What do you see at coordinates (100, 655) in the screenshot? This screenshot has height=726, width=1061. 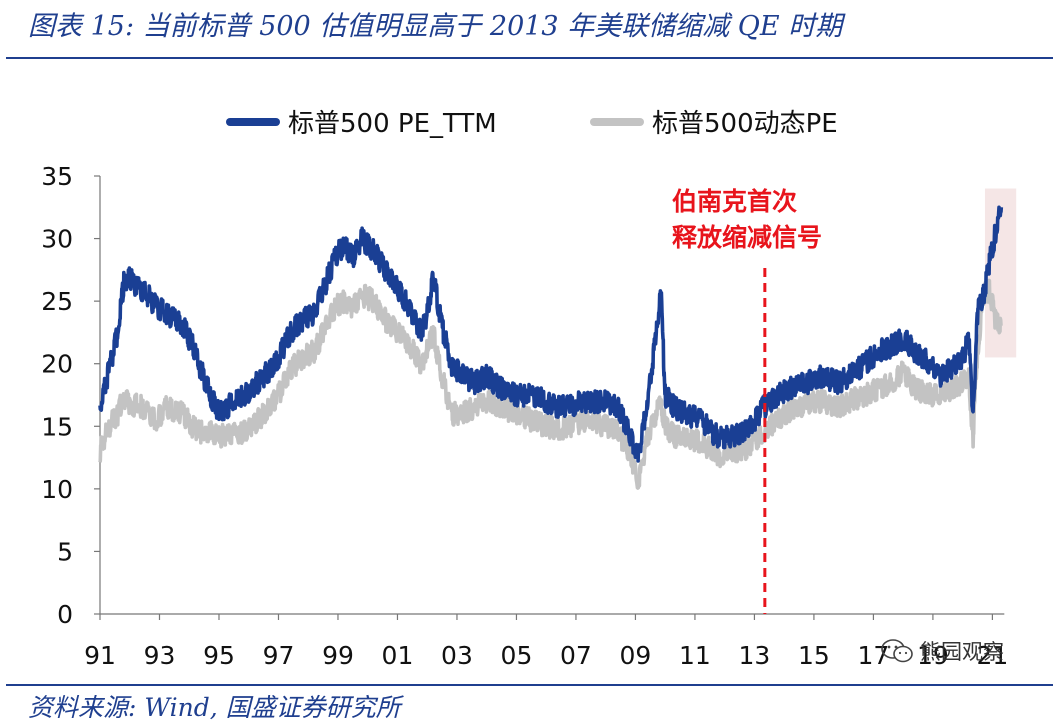 I see `x-tick-label: 91` at bounding box center [100, 655].